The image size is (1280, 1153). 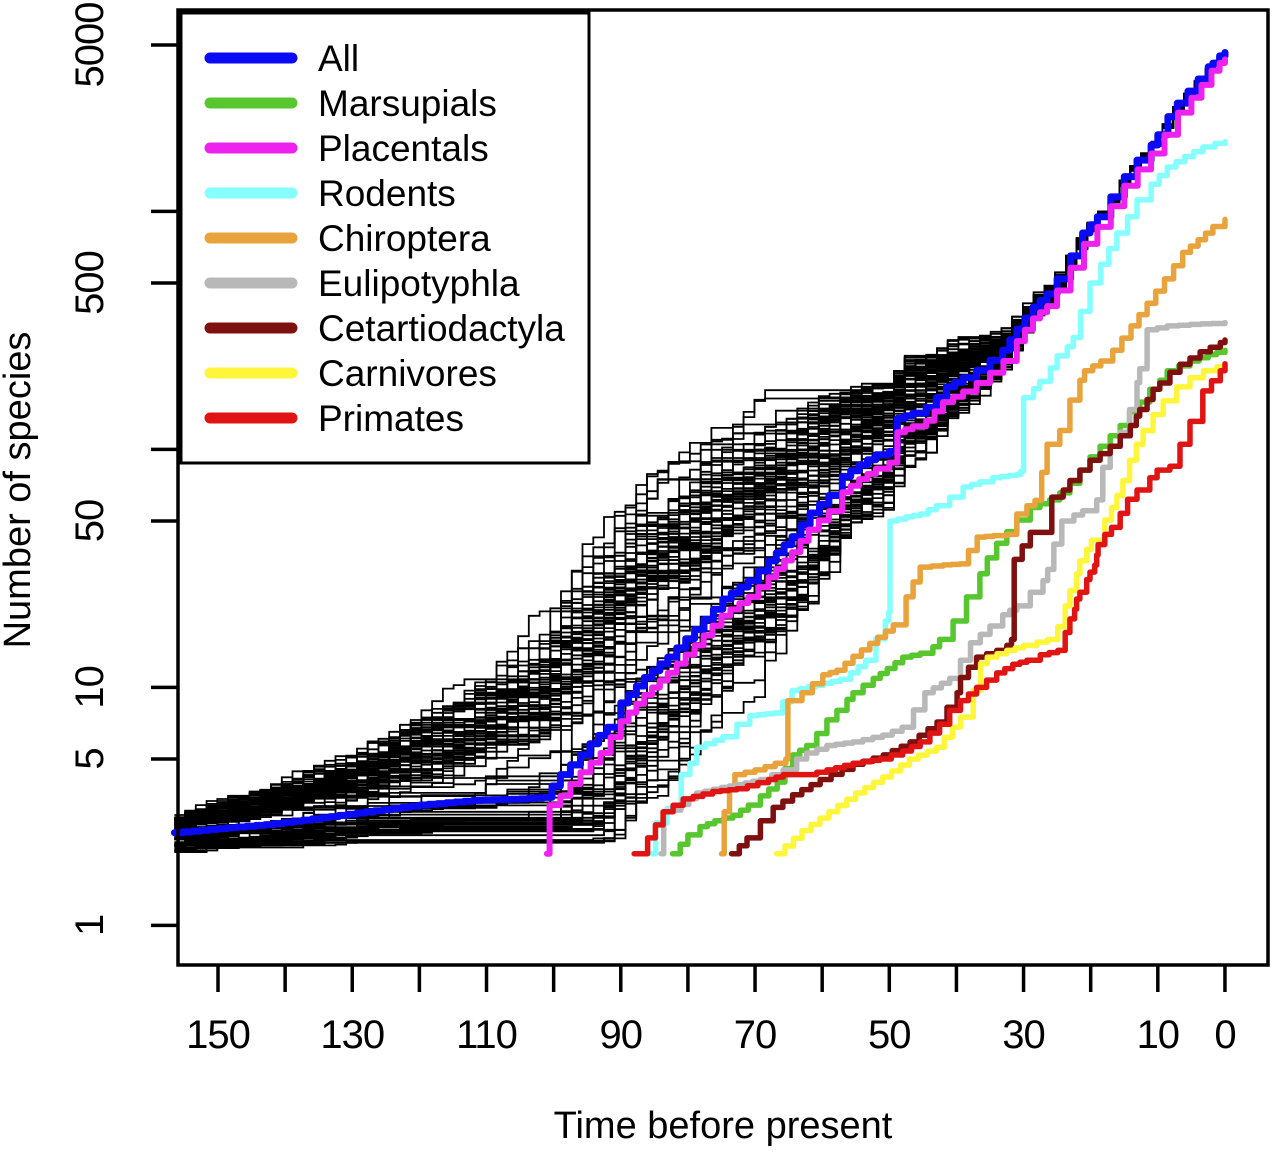 What do you see at coordinates (90, 687) in the screenshot?
I see `y-tick-label-10: 10` at bounding box center [90, 687].